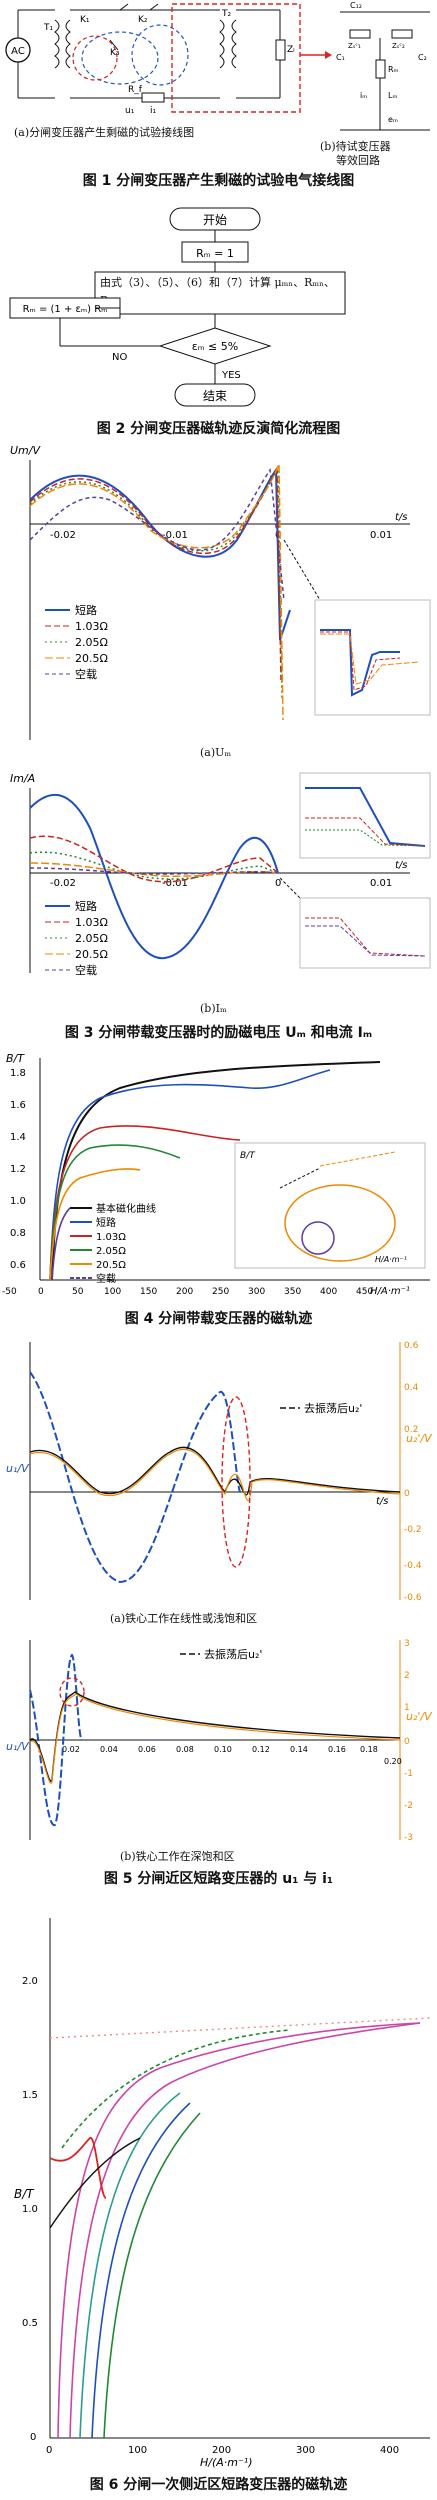 This screenshot has height=2500, width=437. I want to click on fig5a-rtick: 0.6, so click(411, 1346).